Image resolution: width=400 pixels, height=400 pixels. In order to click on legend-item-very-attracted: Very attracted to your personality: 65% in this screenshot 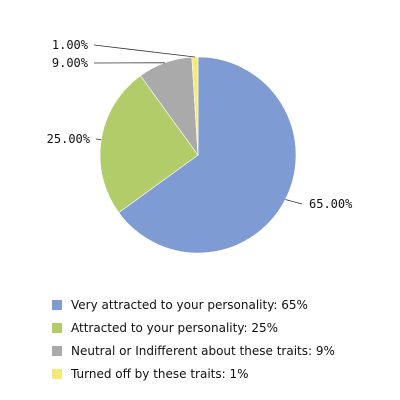, I will do `click(222, 304)`.